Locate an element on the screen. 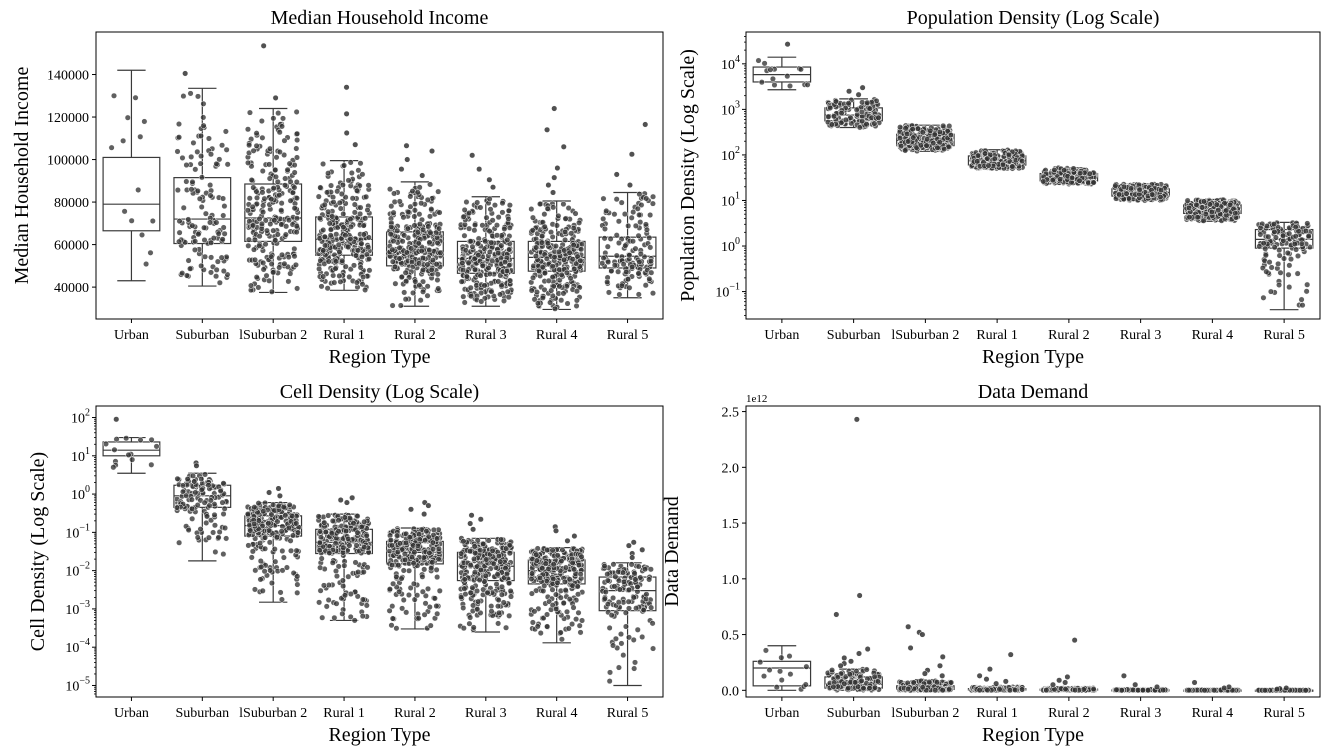  chart-title: Cell Density (Log Scale) is located at coordinates (379, 392).